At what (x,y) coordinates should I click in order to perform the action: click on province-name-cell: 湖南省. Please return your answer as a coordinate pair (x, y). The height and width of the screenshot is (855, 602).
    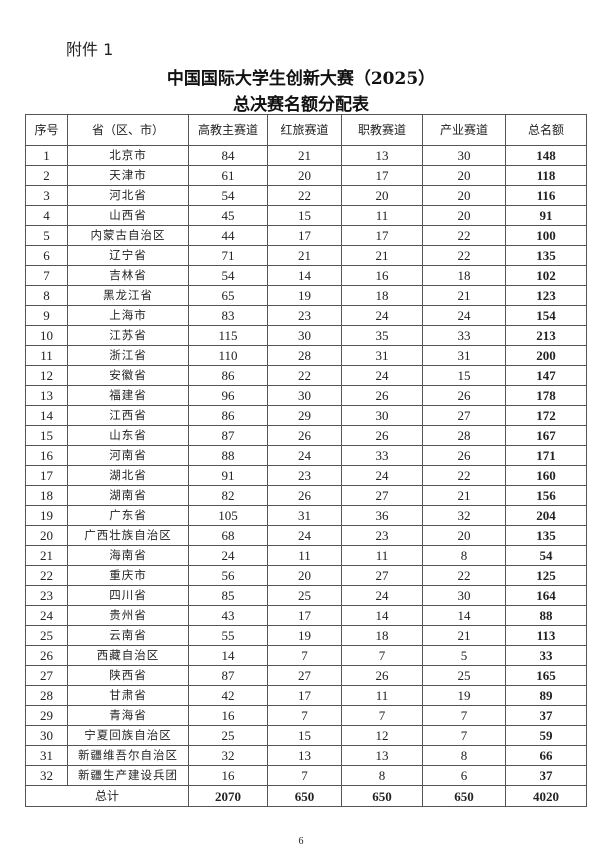
    Looking at the image, I should click on (128, 495).